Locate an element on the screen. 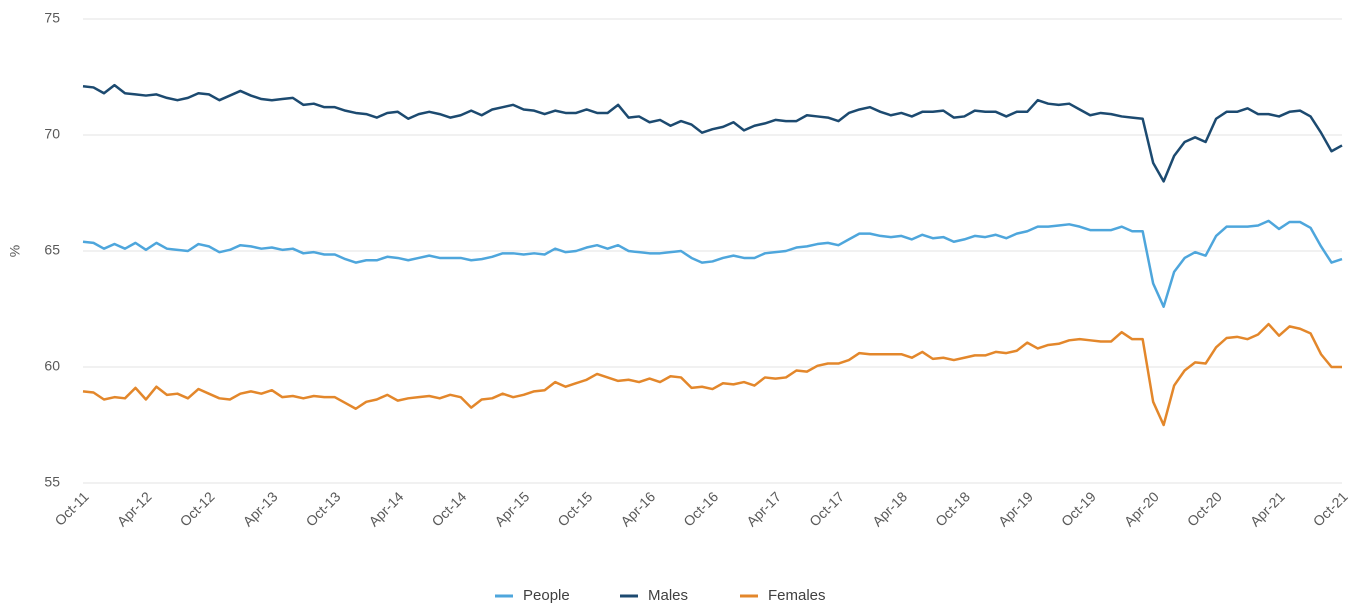 Image resolution: width=1358 pixels, height=604 pixels. x-tick-label: Apr-16 is located at coordinates (637, 508).